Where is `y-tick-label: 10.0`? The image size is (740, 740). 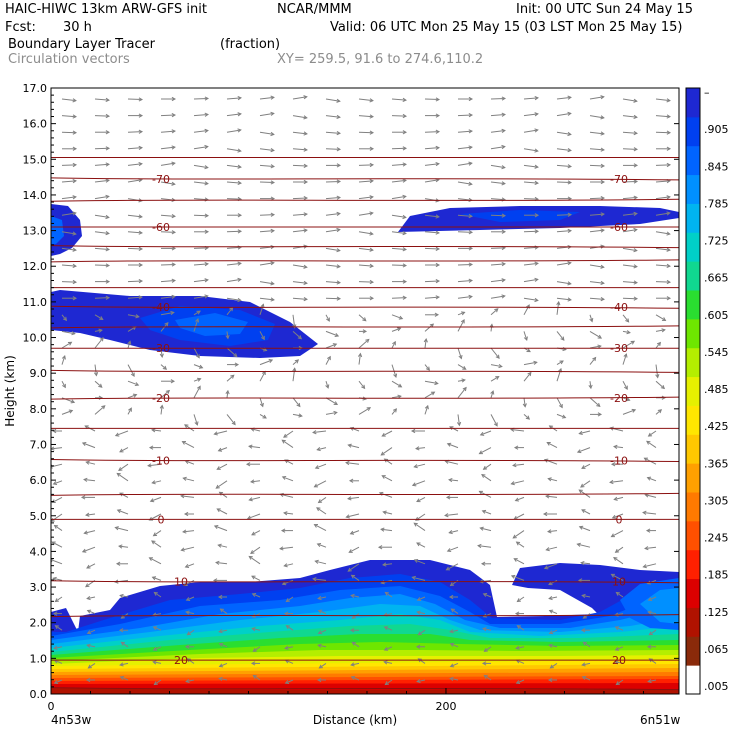
y-tick-label: 10.0 is located at coordinates (35, 338).